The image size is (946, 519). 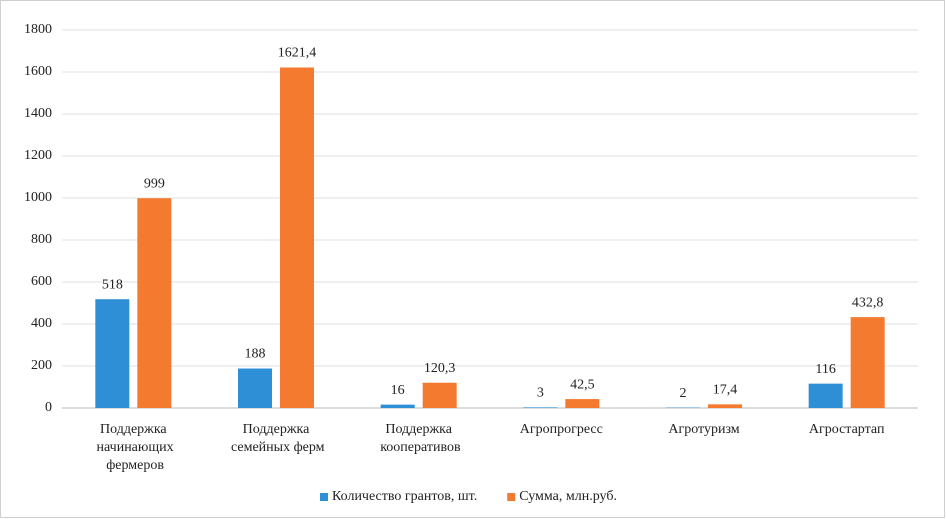 What do you see at coordinates (540, 393) in the screenshot?
I see `data-label: 3` at bounding box center [540, 393].